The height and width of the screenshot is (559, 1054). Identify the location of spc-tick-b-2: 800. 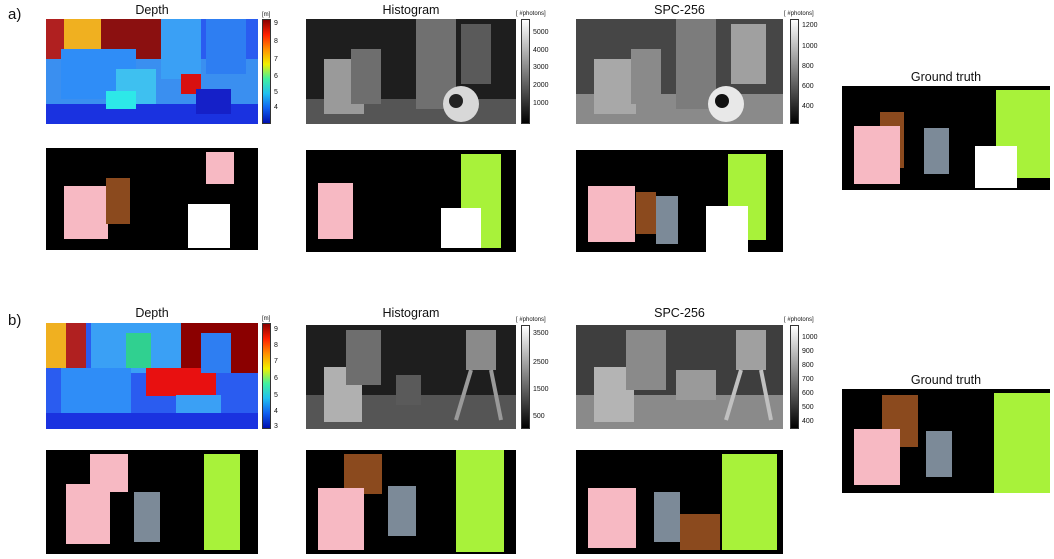
(808, 365).